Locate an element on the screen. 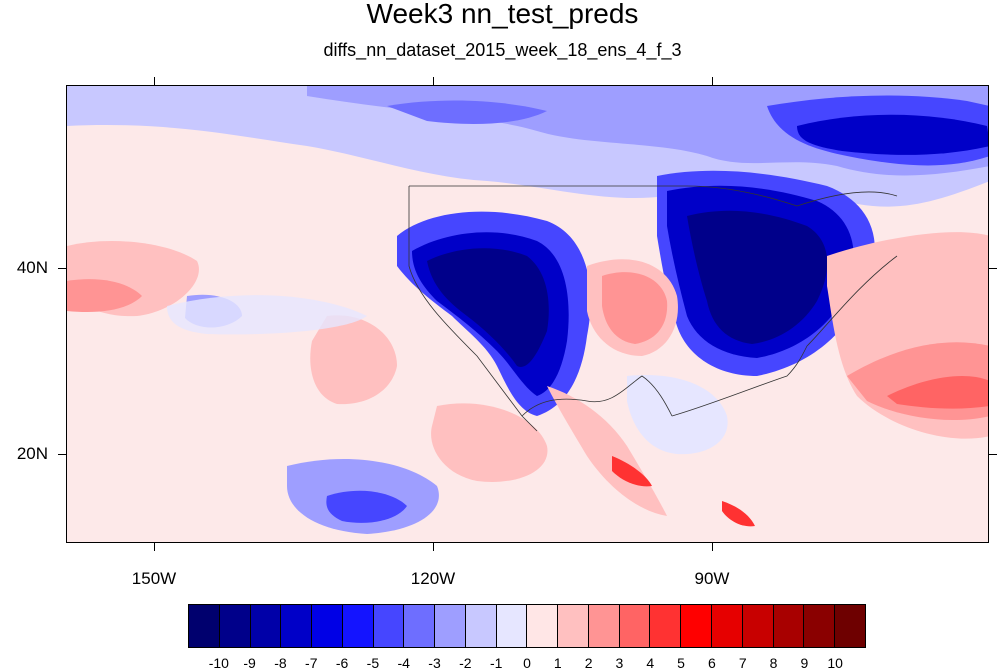 This screenshot has width=1005, height=672. lat-label-40n: 40N is located at coordinates (32, 267).